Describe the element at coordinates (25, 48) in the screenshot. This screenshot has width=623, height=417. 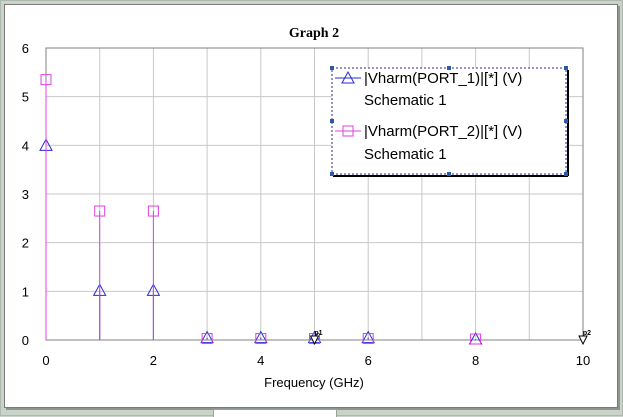
I see `y-tick-label: 6` at that location.